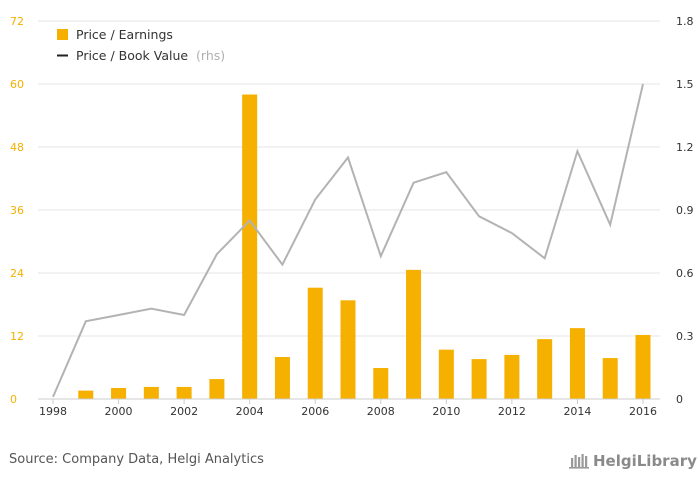 The height and width of the screenshot is (483, 700). I want to click on y-right-tick-label: 0.9, so click(685, 210).